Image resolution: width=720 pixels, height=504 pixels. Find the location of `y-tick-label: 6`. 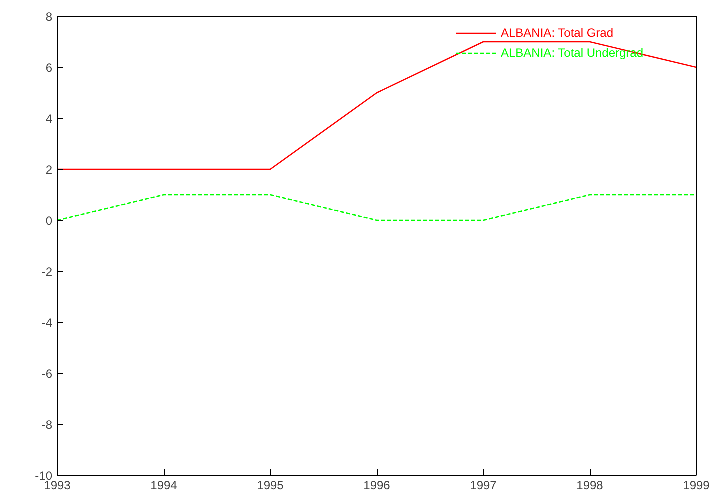

y-tick-label: 6 is located at coordinates (49, 68).